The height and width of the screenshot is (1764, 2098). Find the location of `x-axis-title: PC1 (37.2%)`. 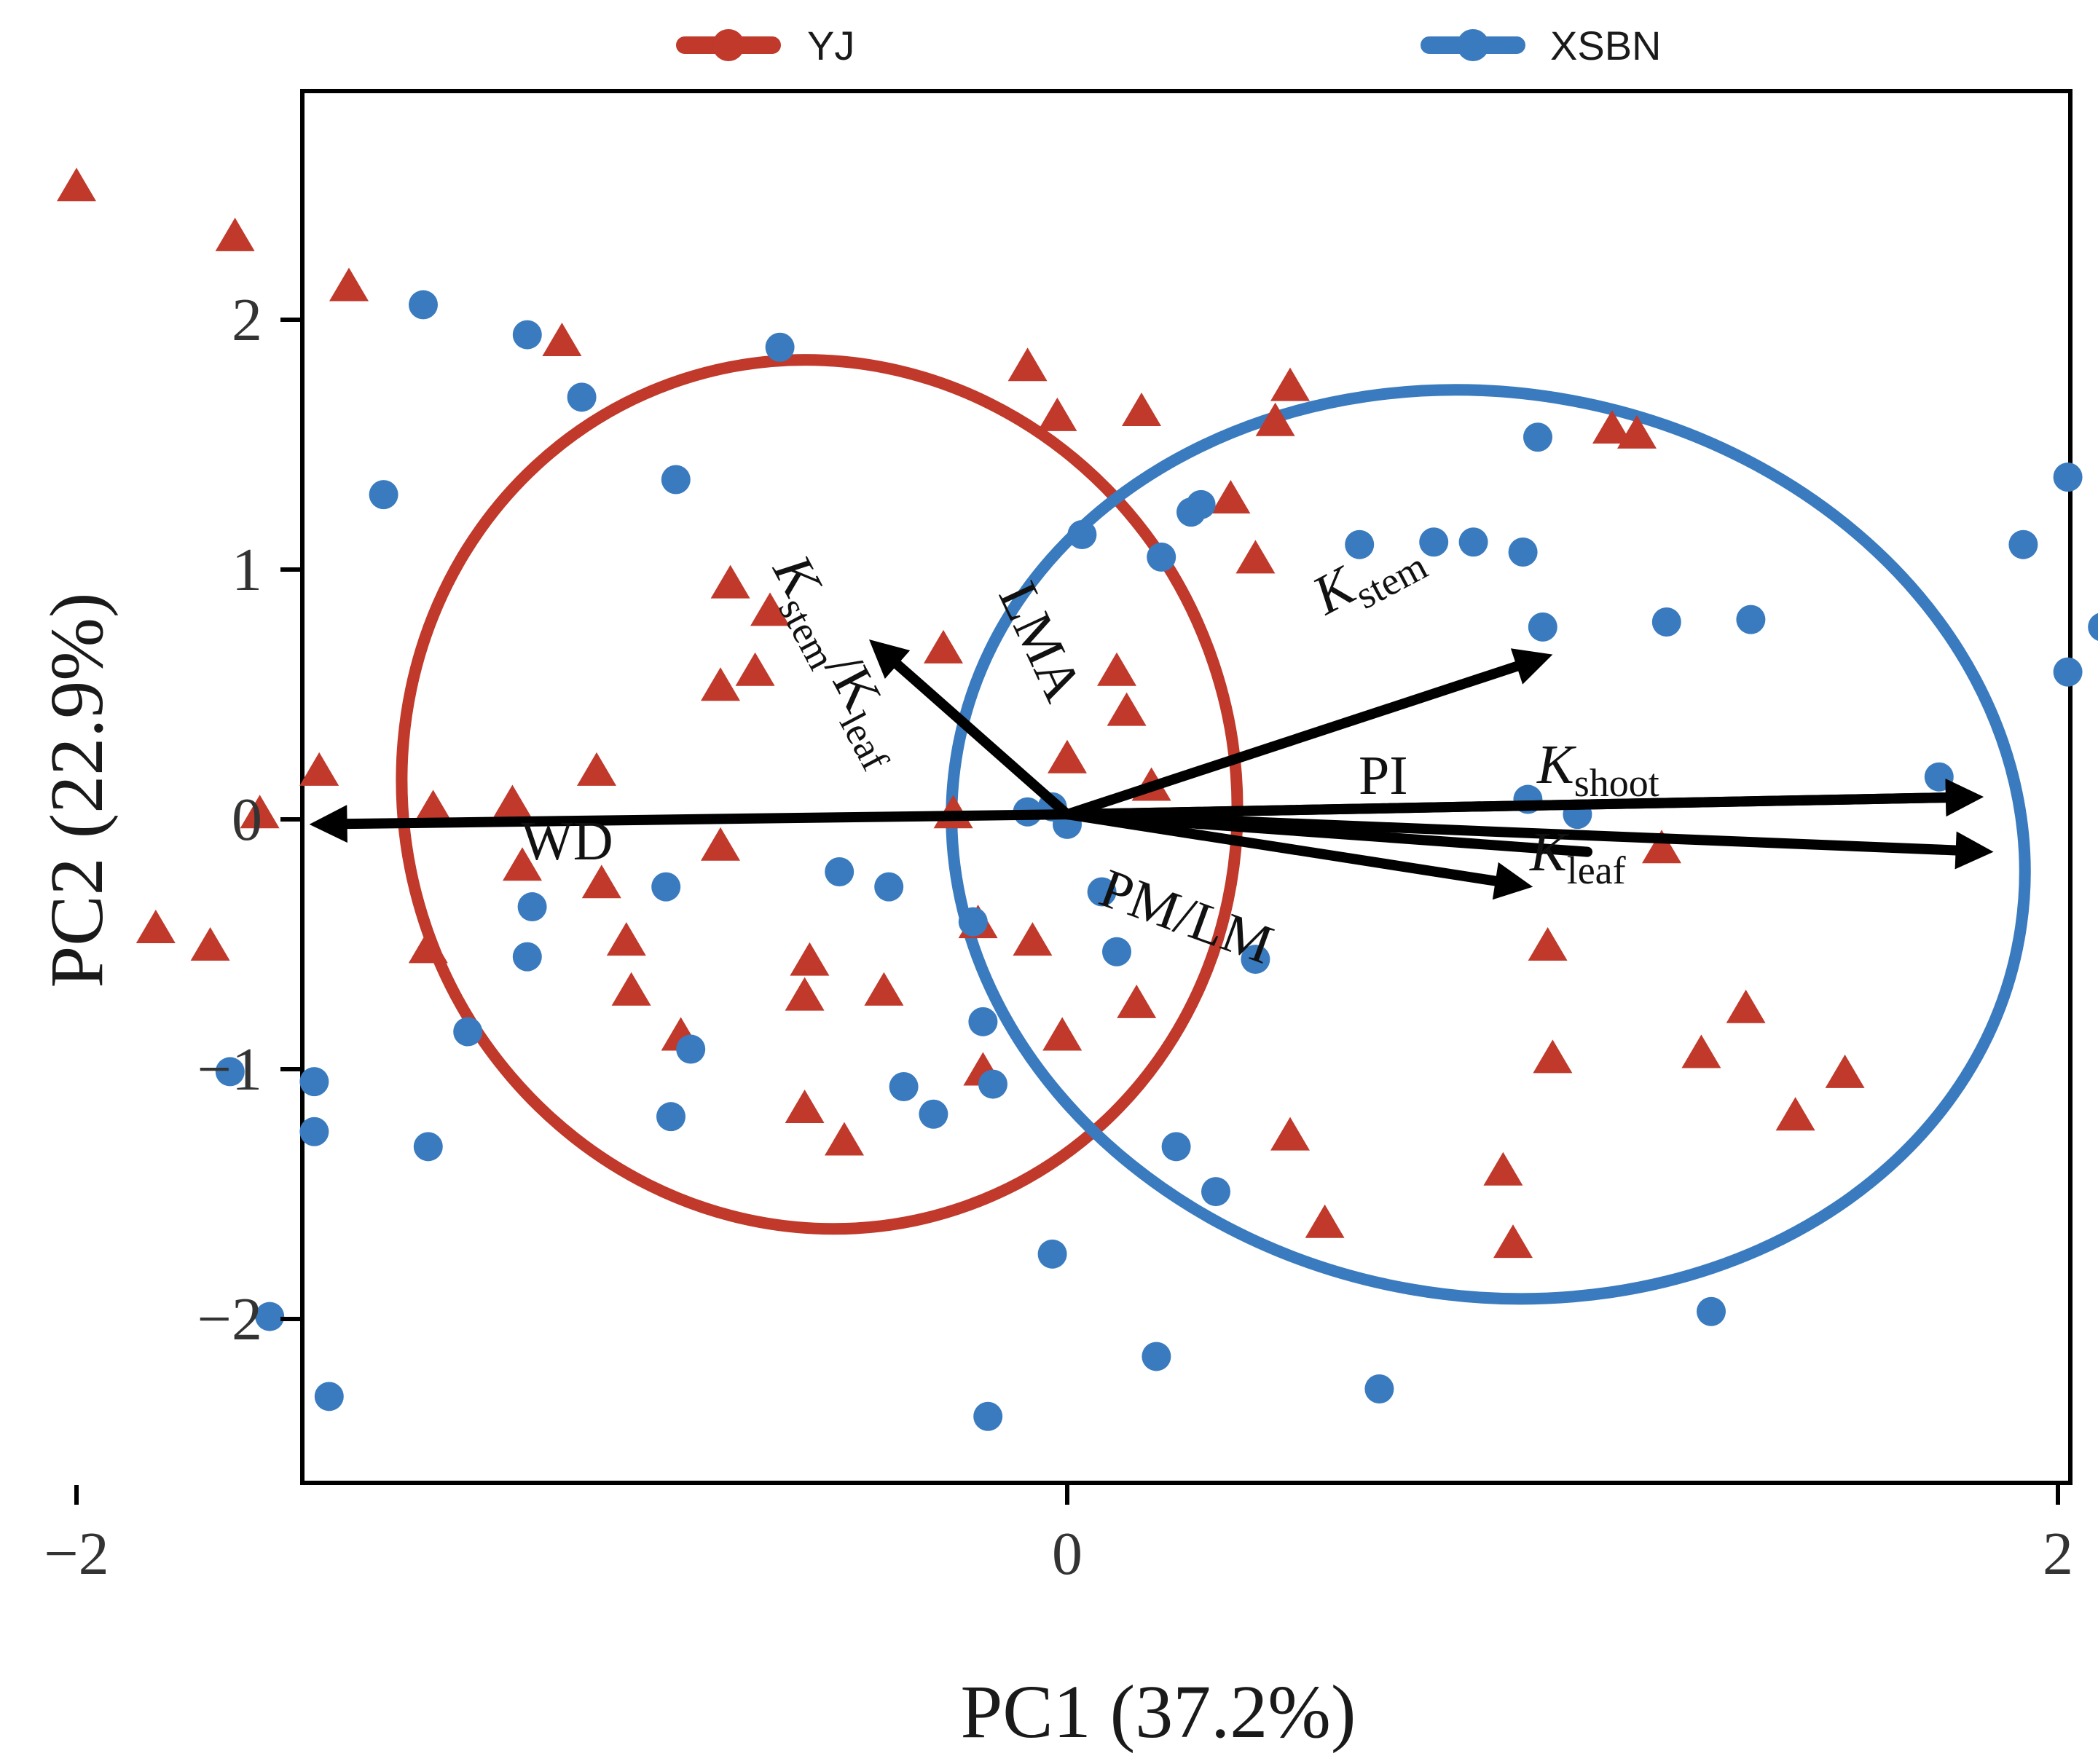

x-axis-title: PC1 (37.2%) is located at coordinates (1158, 1712).